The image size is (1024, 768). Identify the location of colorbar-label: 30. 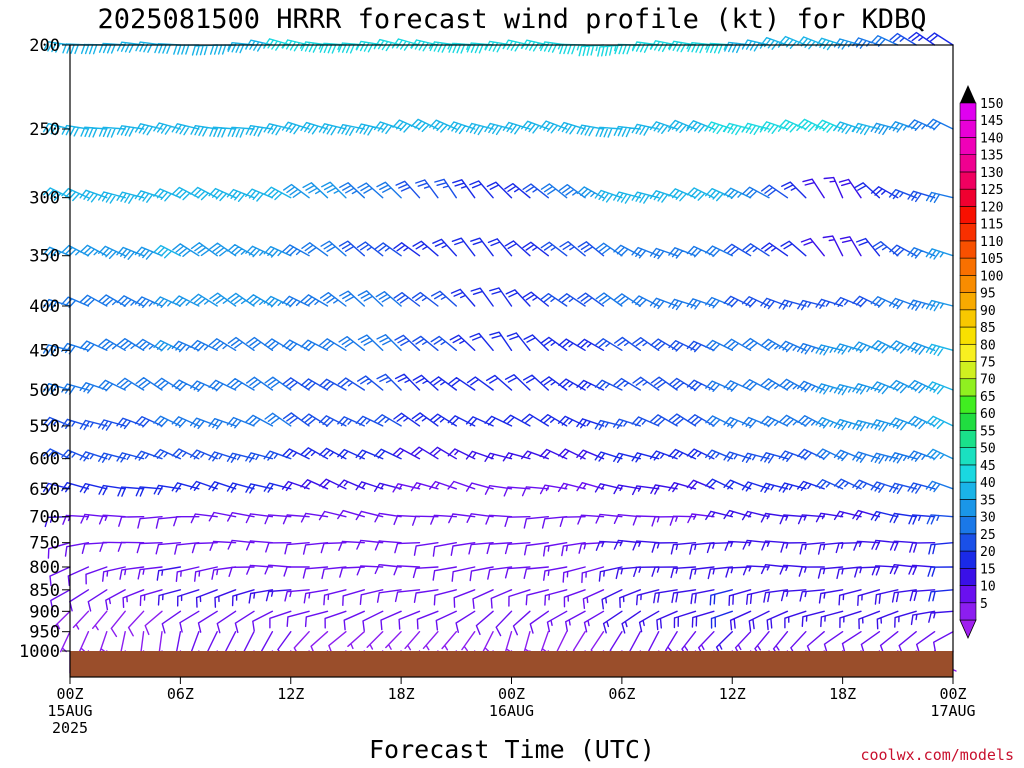
(988, 518).